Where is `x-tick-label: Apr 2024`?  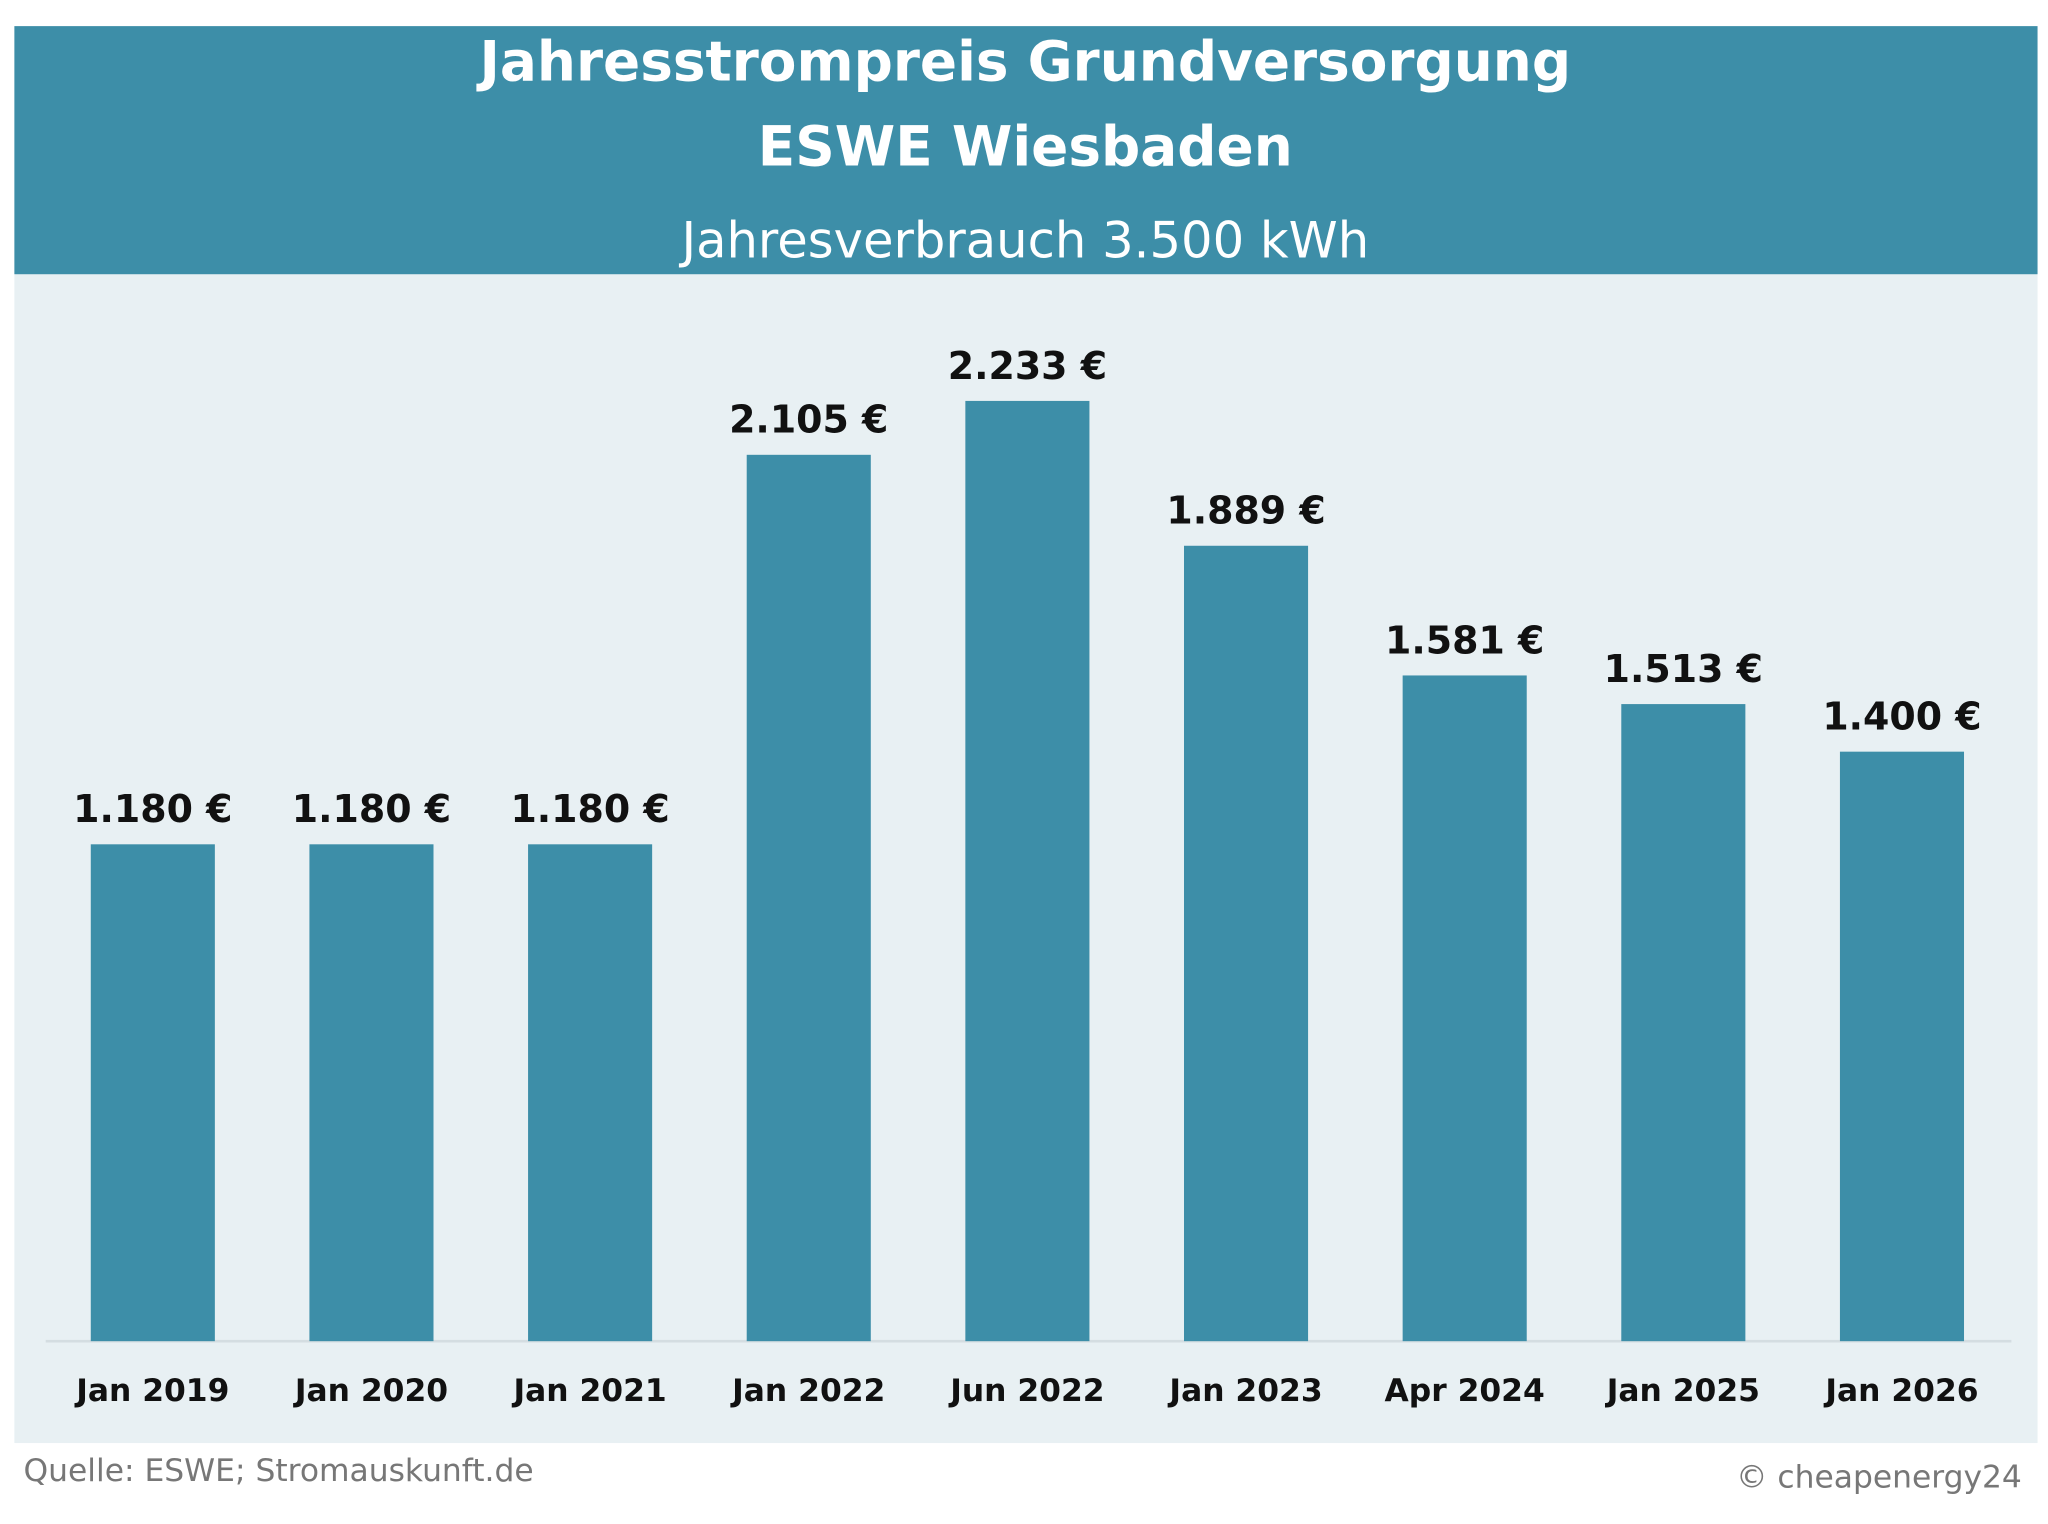 x-tick-label: Apr 2024 is located at coordinates (1465, 1391).